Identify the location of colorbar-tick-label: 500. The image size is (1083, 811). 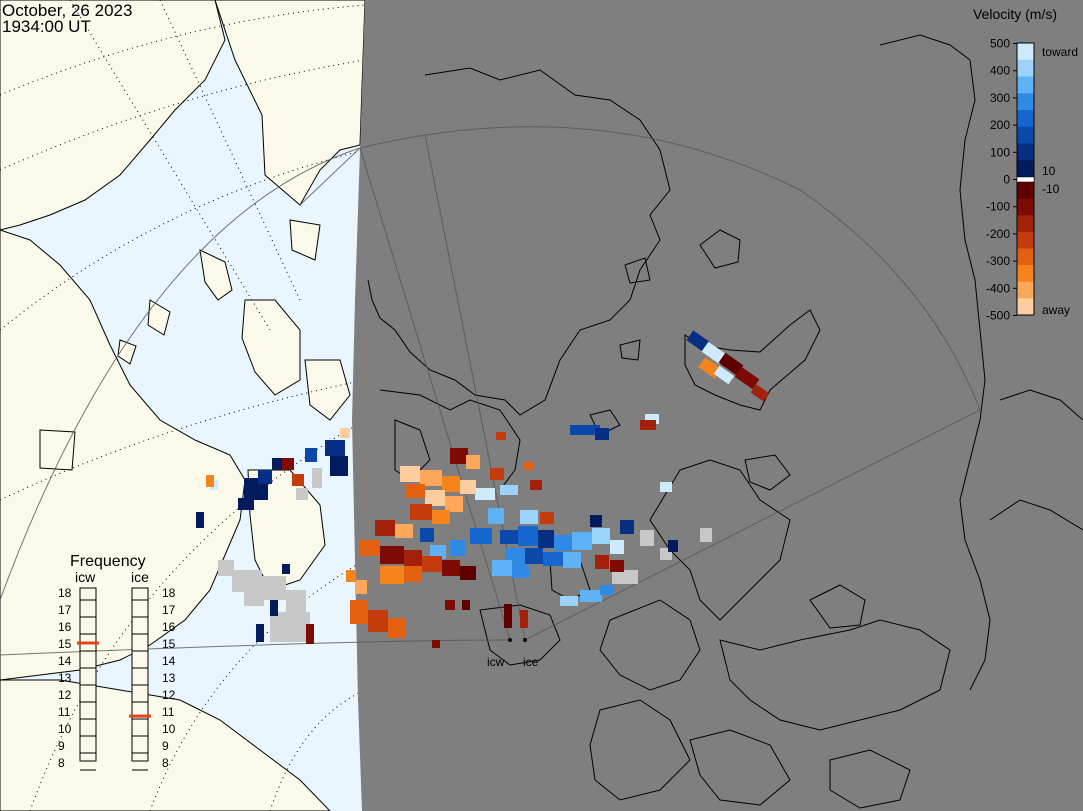
(1000, 44).